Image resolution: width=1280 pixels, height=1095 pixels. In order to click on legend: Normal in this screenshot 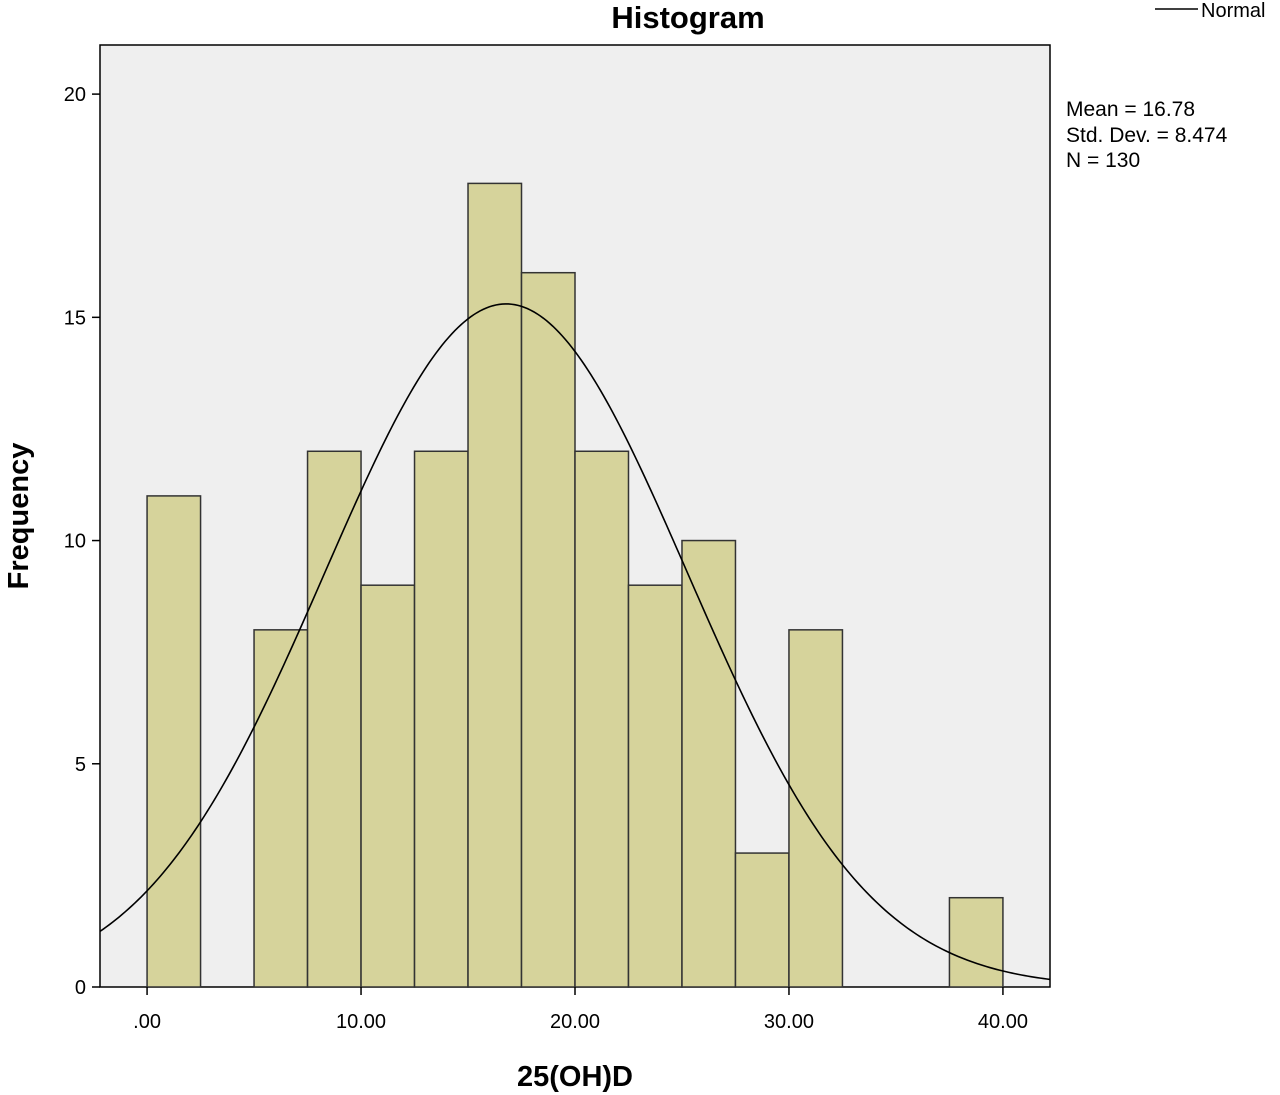, I will do `click(1210, 11)`.